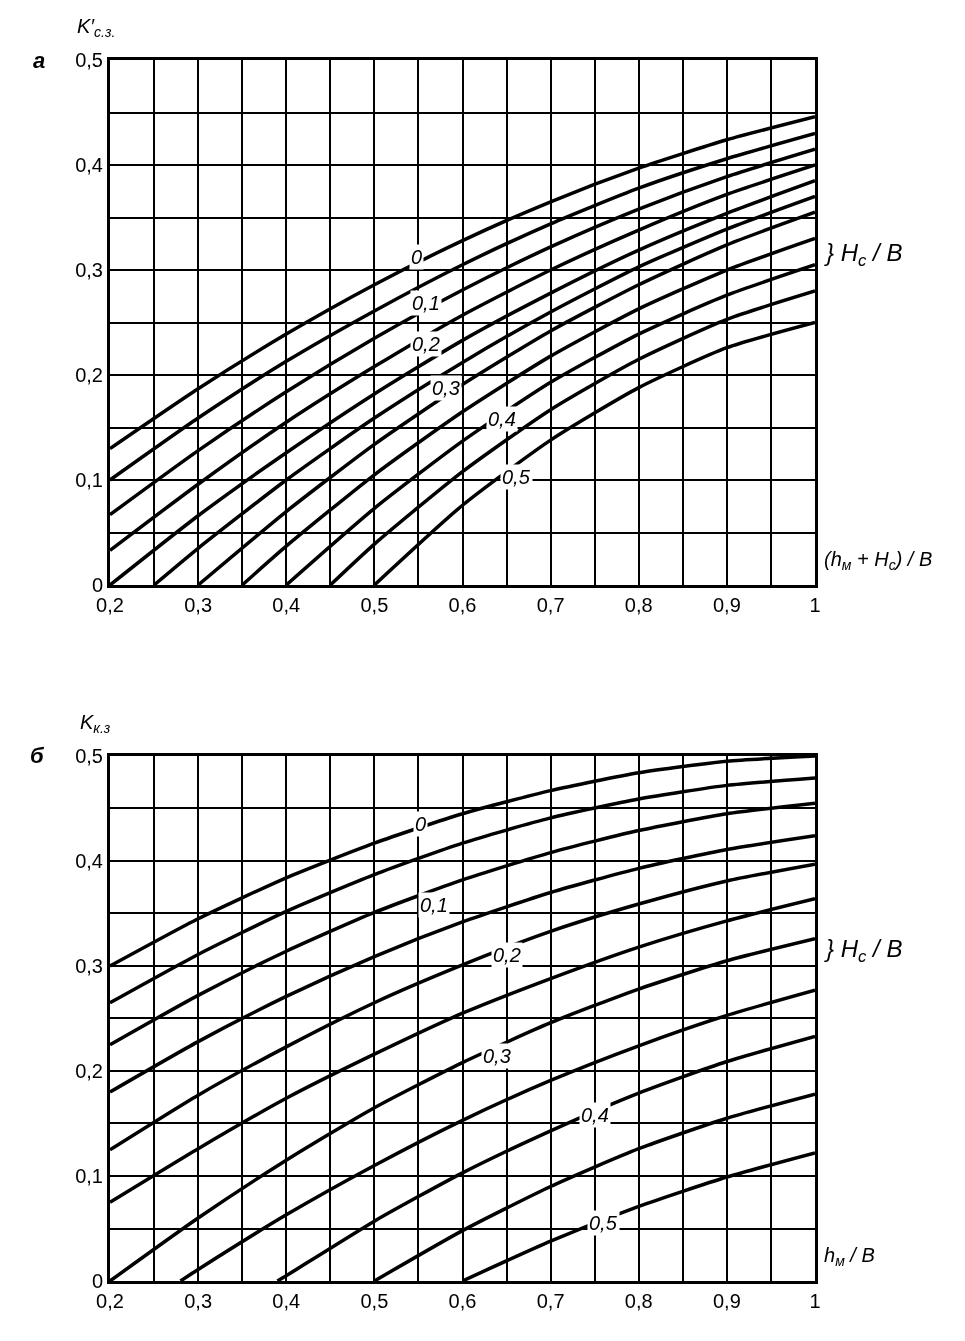 This screenshot has height=1341, width=965. What do you see at coordinates (849, 1257) in the screenshot?
I see `x-axis-title: h$_{м}$ / B` at bounding box center [849, 1257].